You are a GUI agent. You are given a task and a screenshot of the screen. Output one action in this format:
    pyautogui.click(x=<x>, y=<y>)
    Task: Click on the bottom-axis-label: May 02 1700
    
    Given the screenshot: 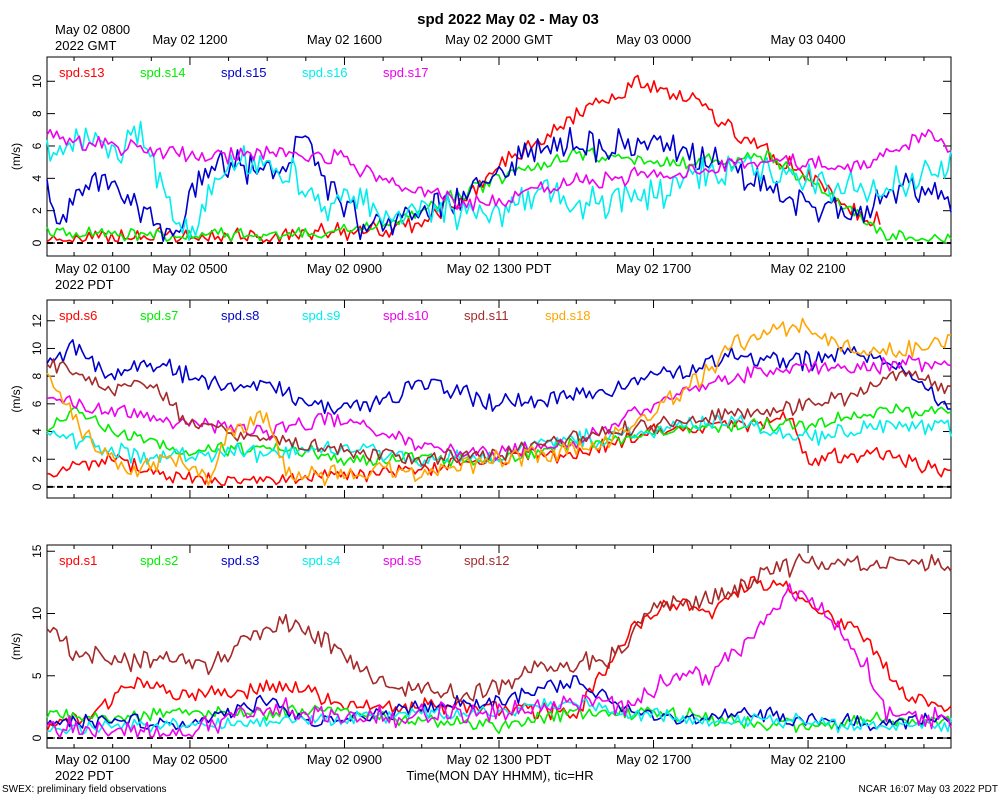 What is the action you would take?
    pyautogui.click(x=653, y=759)
    